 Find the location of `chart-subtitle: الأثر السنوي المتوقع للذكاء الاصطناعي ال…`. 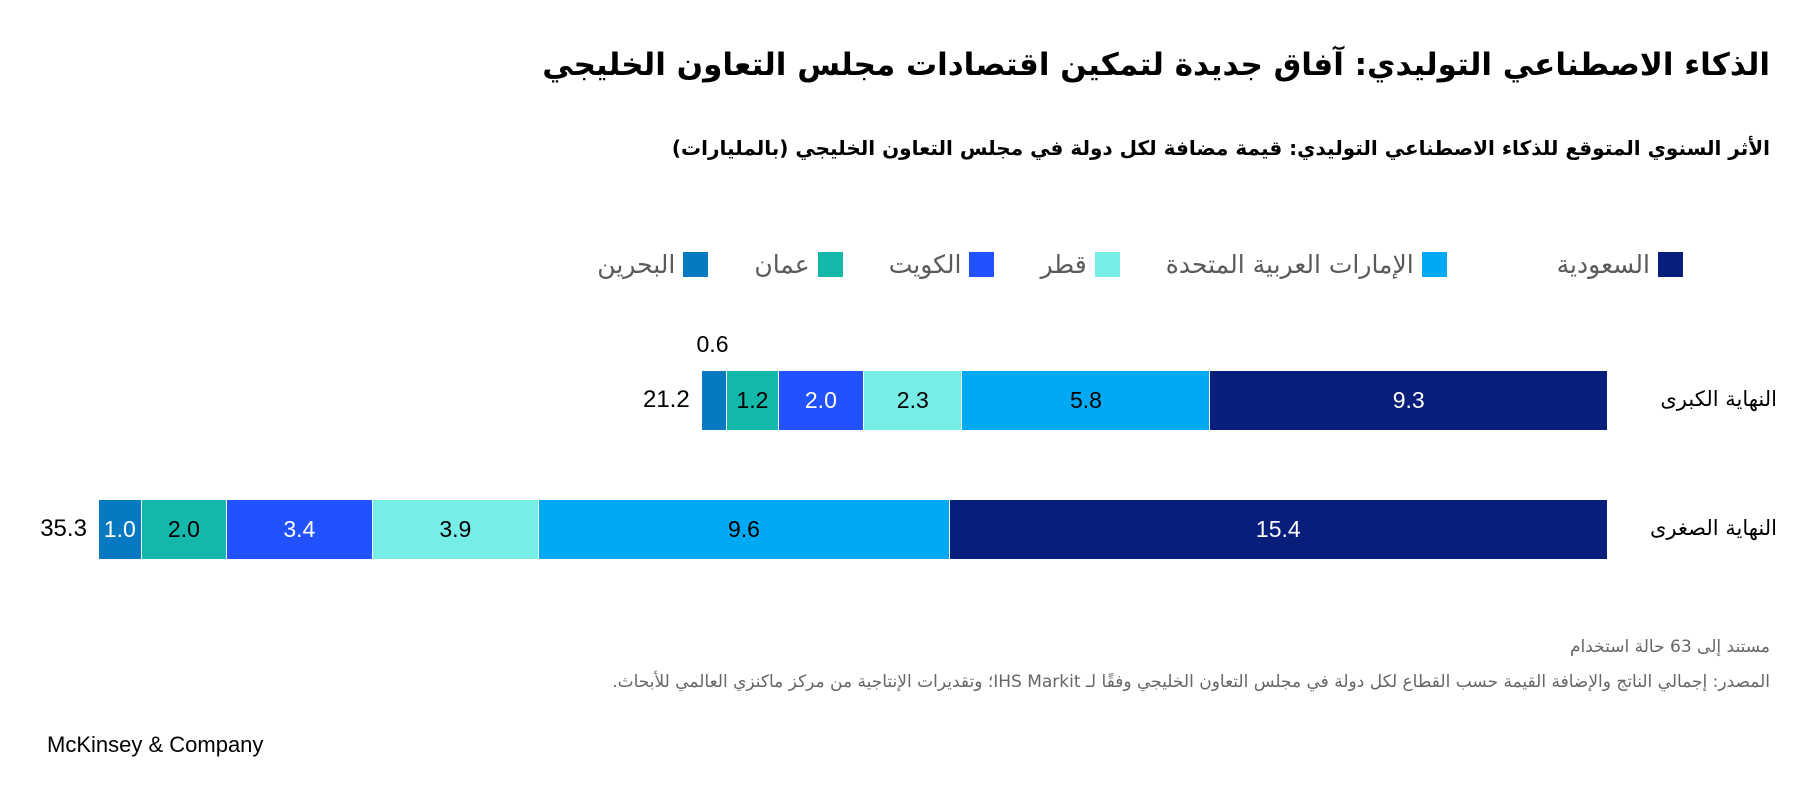

chart-subtitle: الأثر السنوي المتوقع للذكاء الاصطناعي ال… is located at coordinates (1220, 148).